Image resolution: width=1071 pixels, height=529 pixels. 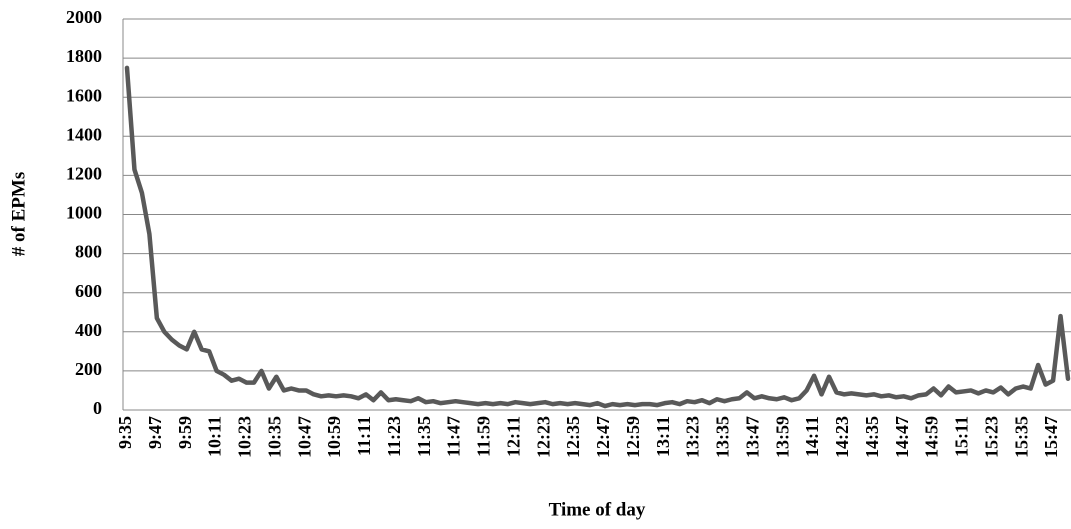 I want to click on x-tick-label: 12:35, so click(x=573, y=437).